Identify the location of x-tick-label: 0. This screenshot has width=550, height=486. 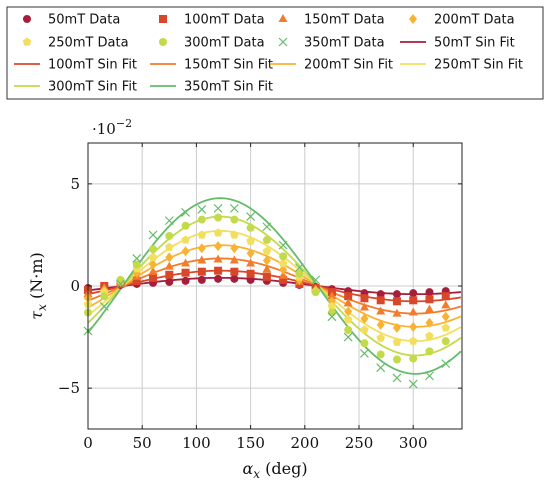
(88, 443).